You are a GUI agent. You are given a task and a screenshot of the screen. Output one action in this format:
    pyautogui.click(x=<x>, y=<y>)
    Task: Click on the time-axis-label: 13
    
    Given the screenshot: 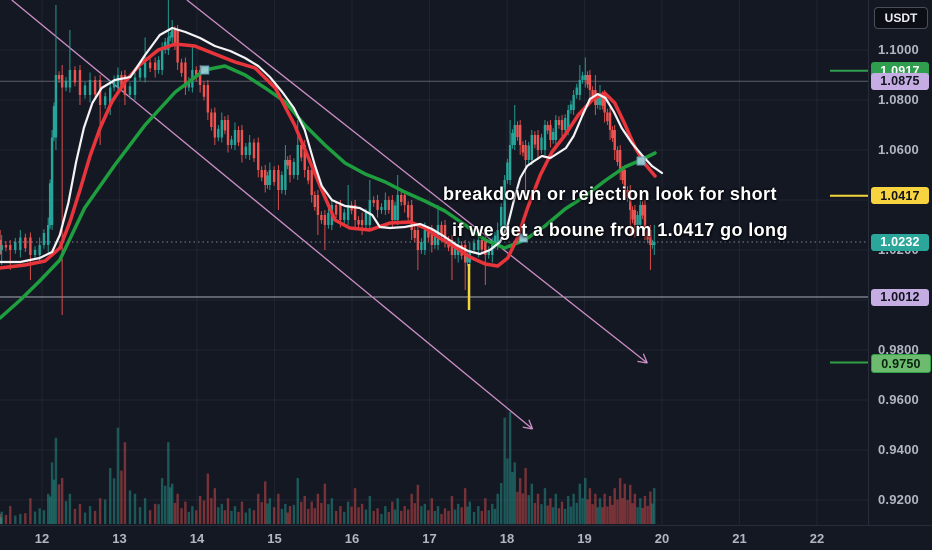 What is the action you would take?
    pyautogui.click(x=119, y=538)
    